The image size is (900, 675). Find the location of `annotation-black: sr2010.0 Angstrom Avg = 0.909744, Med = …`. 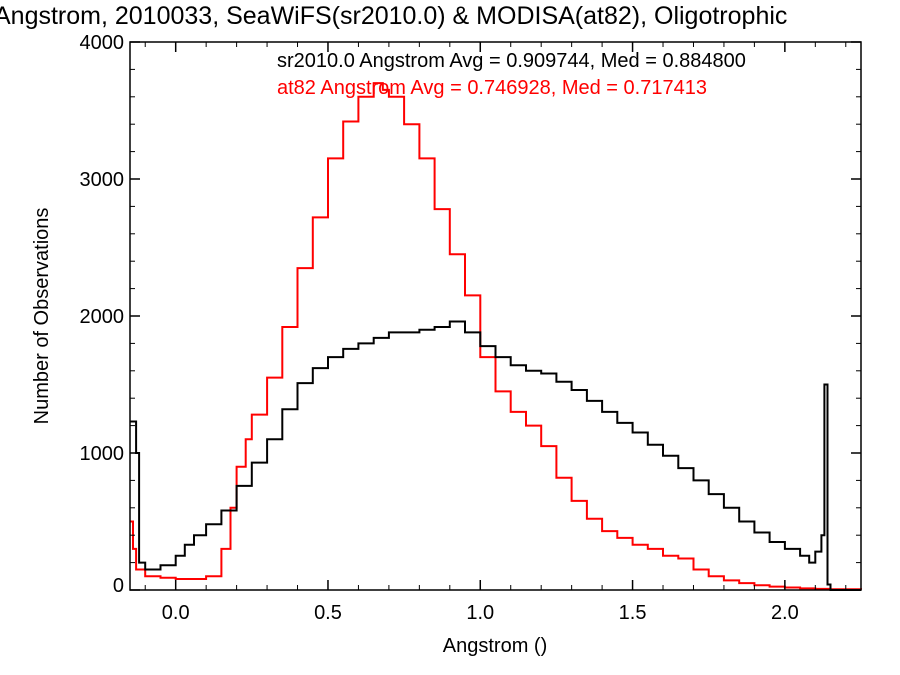

annotation-black: sr2010.0 Angstrom Avg = 0.909744, Med = … is located at coordinates (511, 61).